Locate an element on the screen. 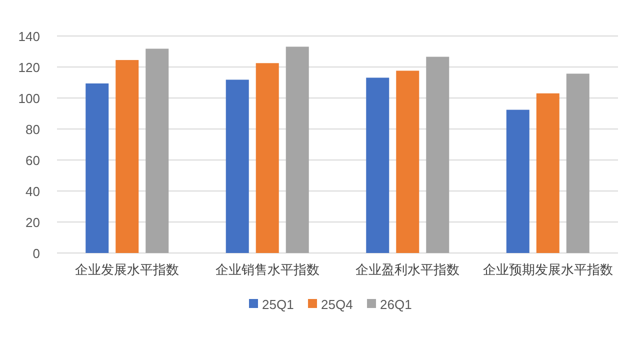 Image resolution: width=639 pixels, height=337 pixels. x-tick-label: 企业销售水平指数 is located at coordinates (267, 269).